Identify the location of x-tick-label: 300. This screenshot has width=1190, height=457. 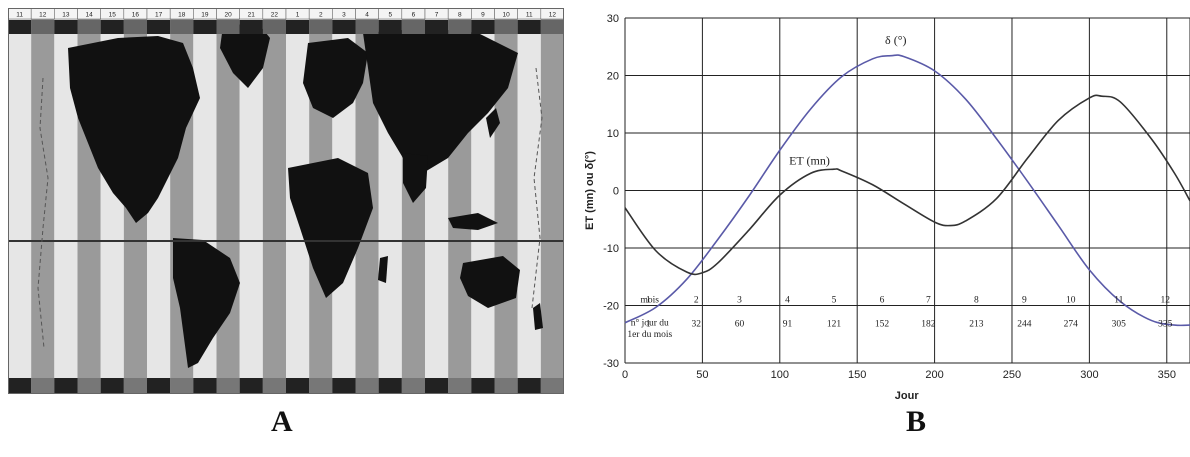
(1089, 375).